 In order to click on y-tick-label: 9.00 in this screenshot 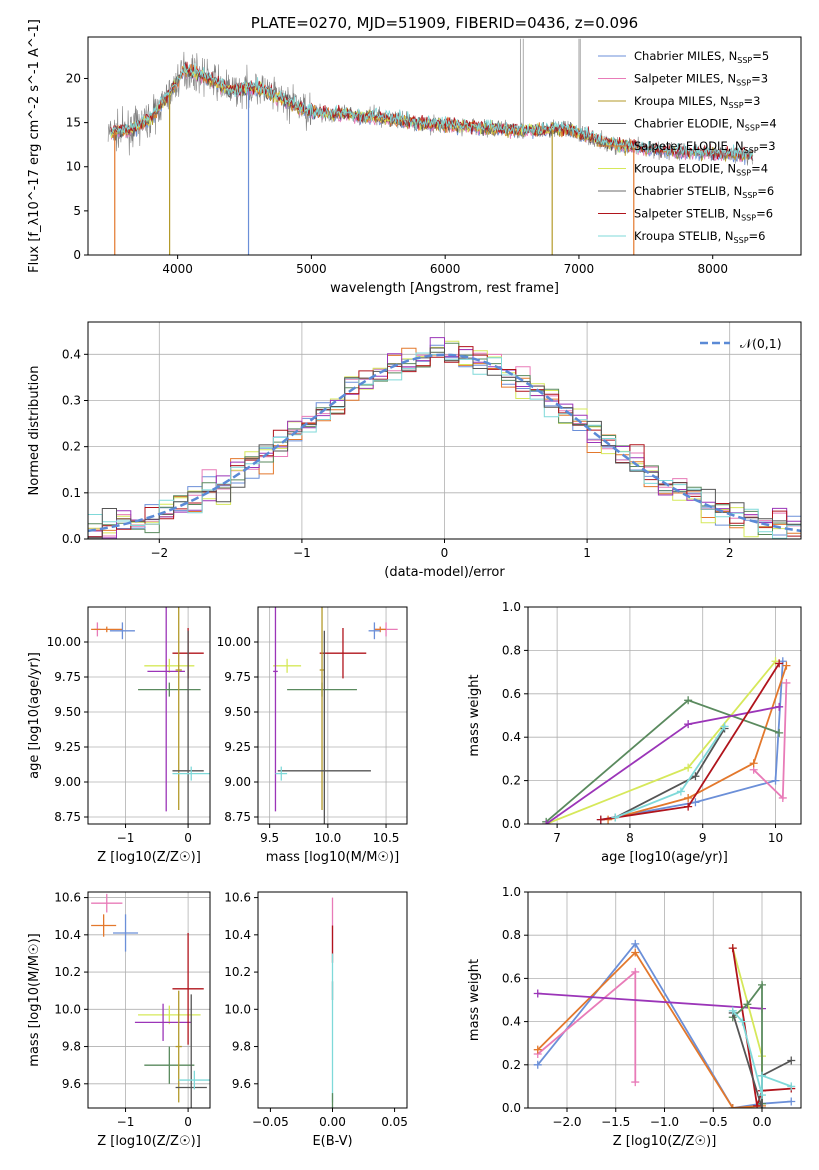, I will do `click(237, 782)`.